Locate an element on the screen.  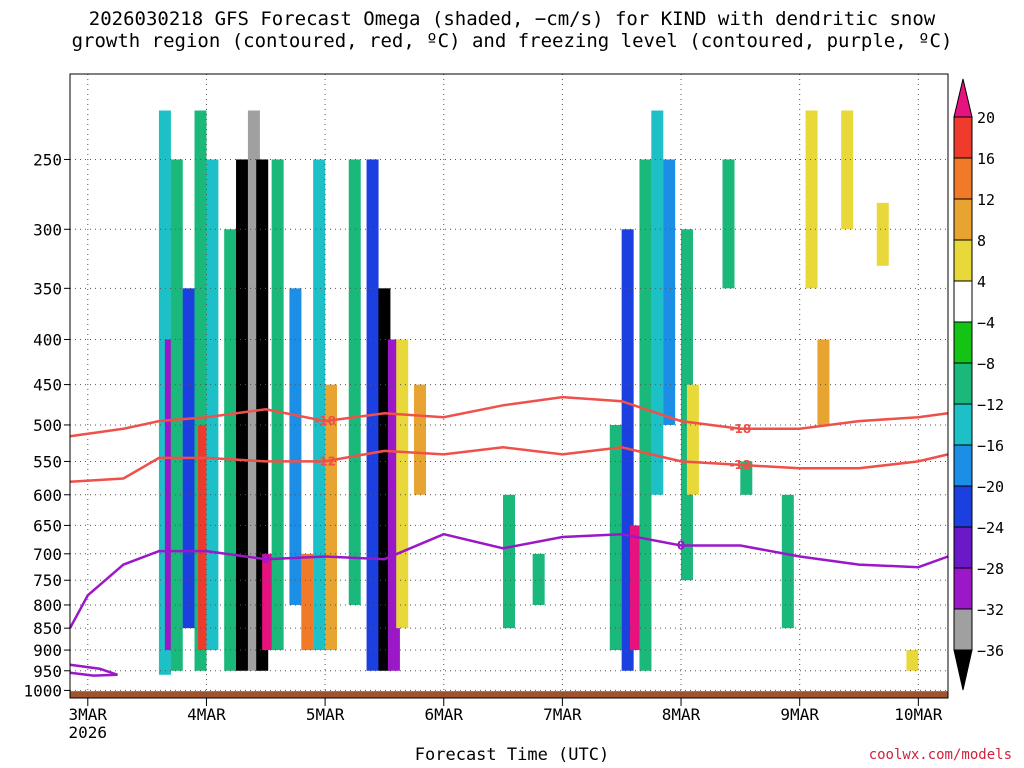
y-tick-label: 750 is located at coordinates (47, 580).